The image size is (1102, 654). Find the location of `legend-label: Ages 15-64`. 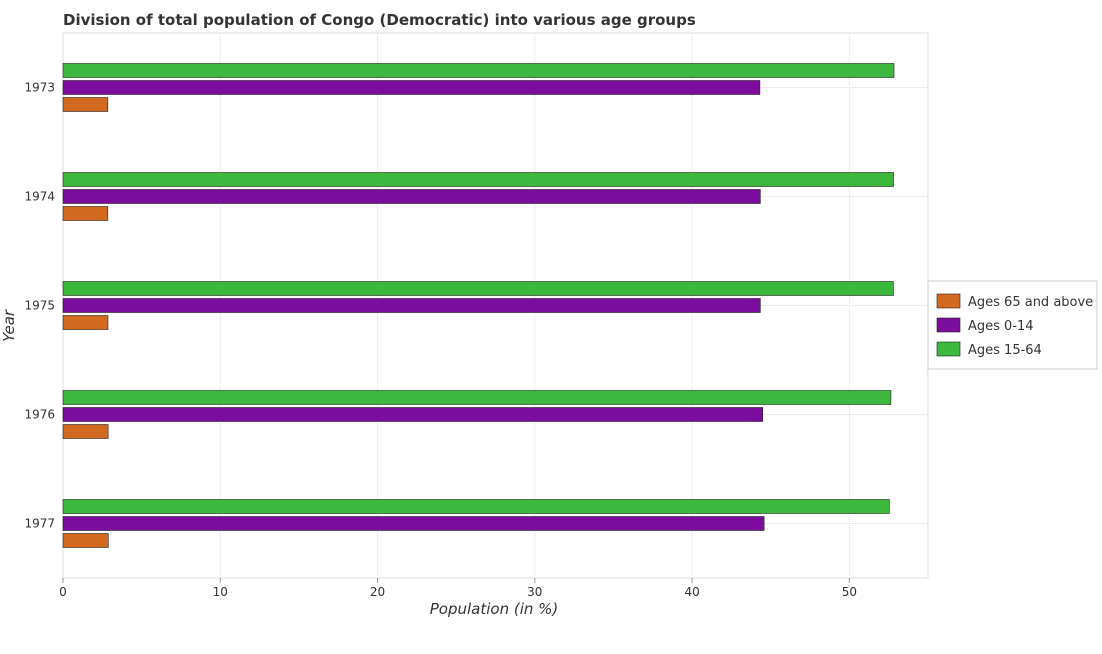

legend-label: Ages 15-64 is located at coordinates (1005, 350).